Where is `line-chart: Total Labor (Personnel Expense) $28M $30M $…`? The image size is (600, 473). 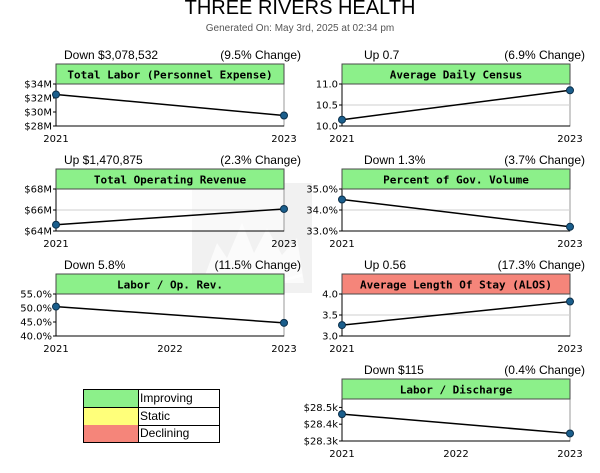
line-chart: Total Labor (Personnel Expense) $28M $30M $… is located at coordinates (160, 104).